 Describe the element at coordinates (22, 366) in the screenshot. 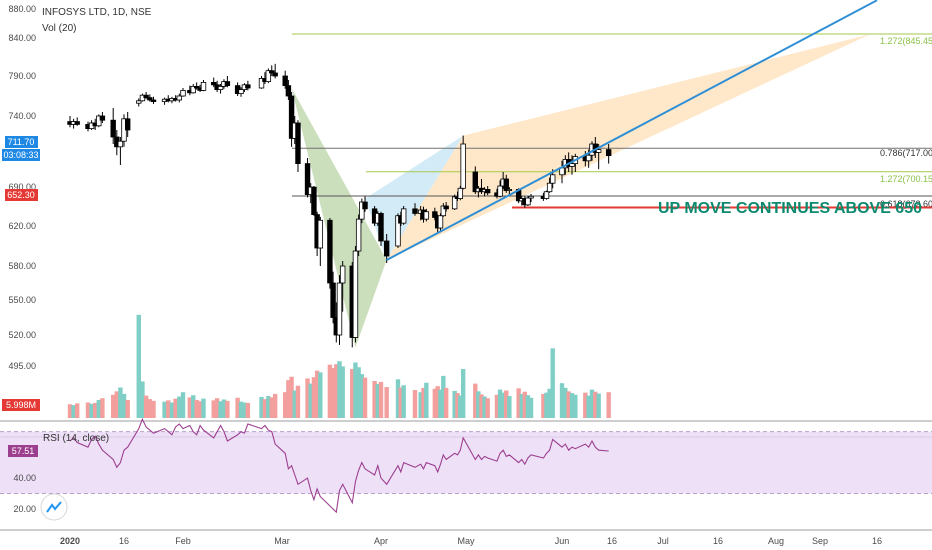

I see `price-tick-label: 495.00` at that location.